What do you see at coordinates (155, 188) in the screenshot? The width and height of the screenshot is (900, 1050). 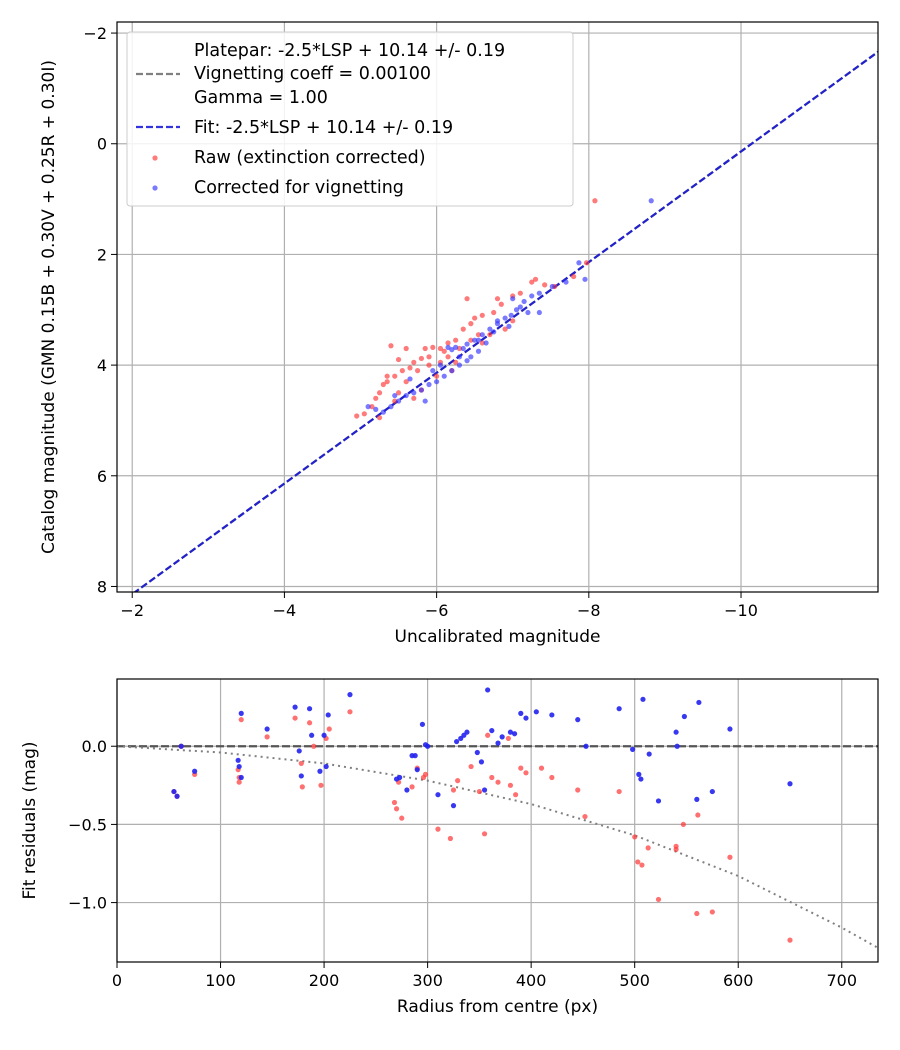 I see `legend-corrected-marker` at bounding box center [155, 188].